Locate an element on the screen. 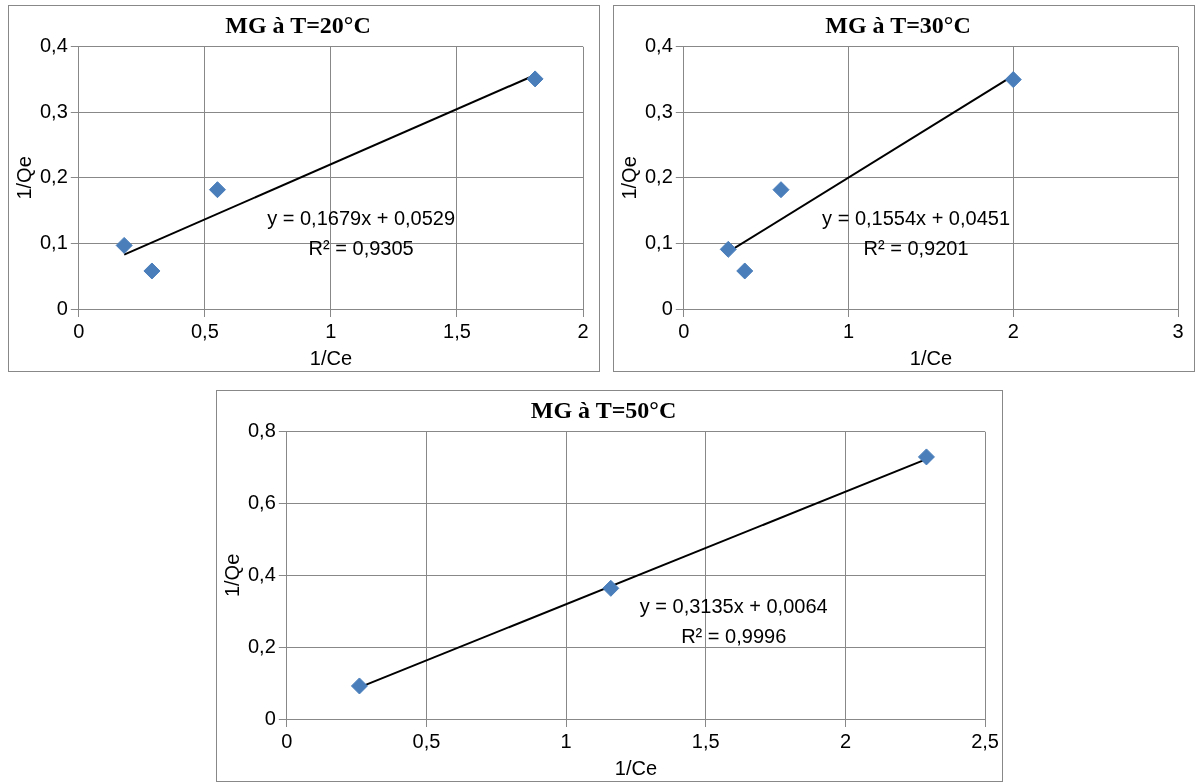 Image resolution: width=1200 pixels, height=782 pixels. annotation: y = 0,1679x + 0,0529 is located at coordinates (361, 218).